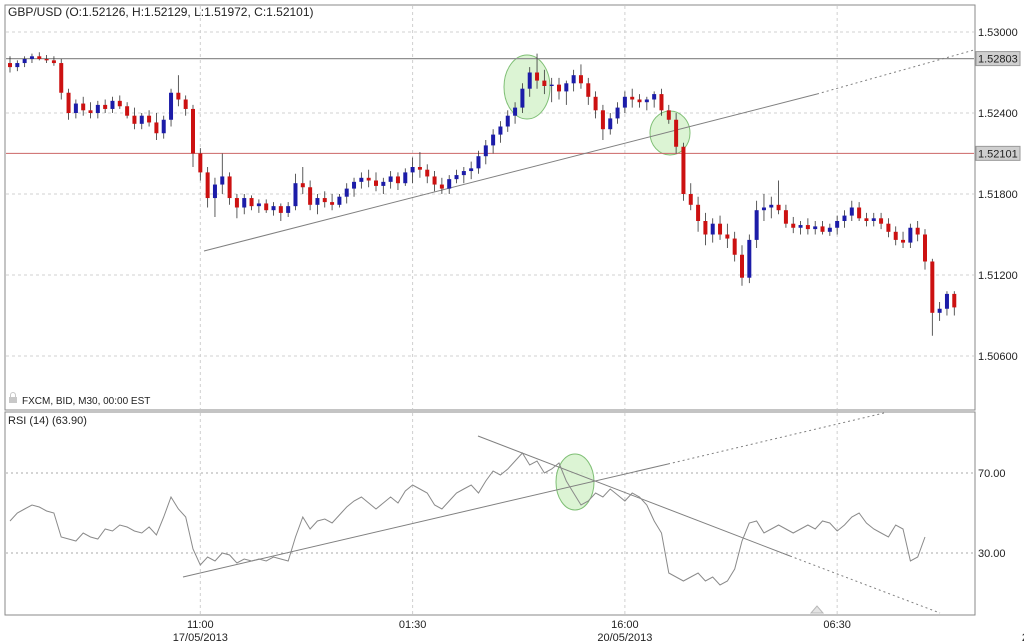 The width and height of the screenshot is (1024, 644). Describe the element at coordinates (200, 625) in the screenshot. I see `time-tick-label: 11:00` at that location.